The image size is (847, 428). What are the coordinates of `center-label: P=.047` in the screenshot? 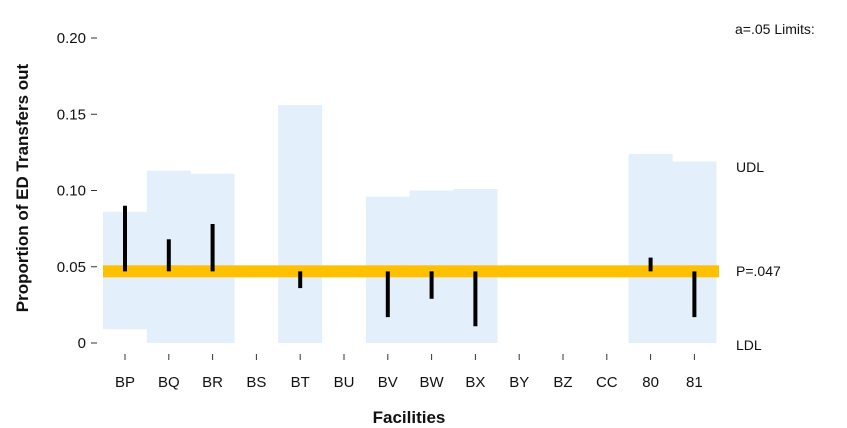 It's located at (758, 271).